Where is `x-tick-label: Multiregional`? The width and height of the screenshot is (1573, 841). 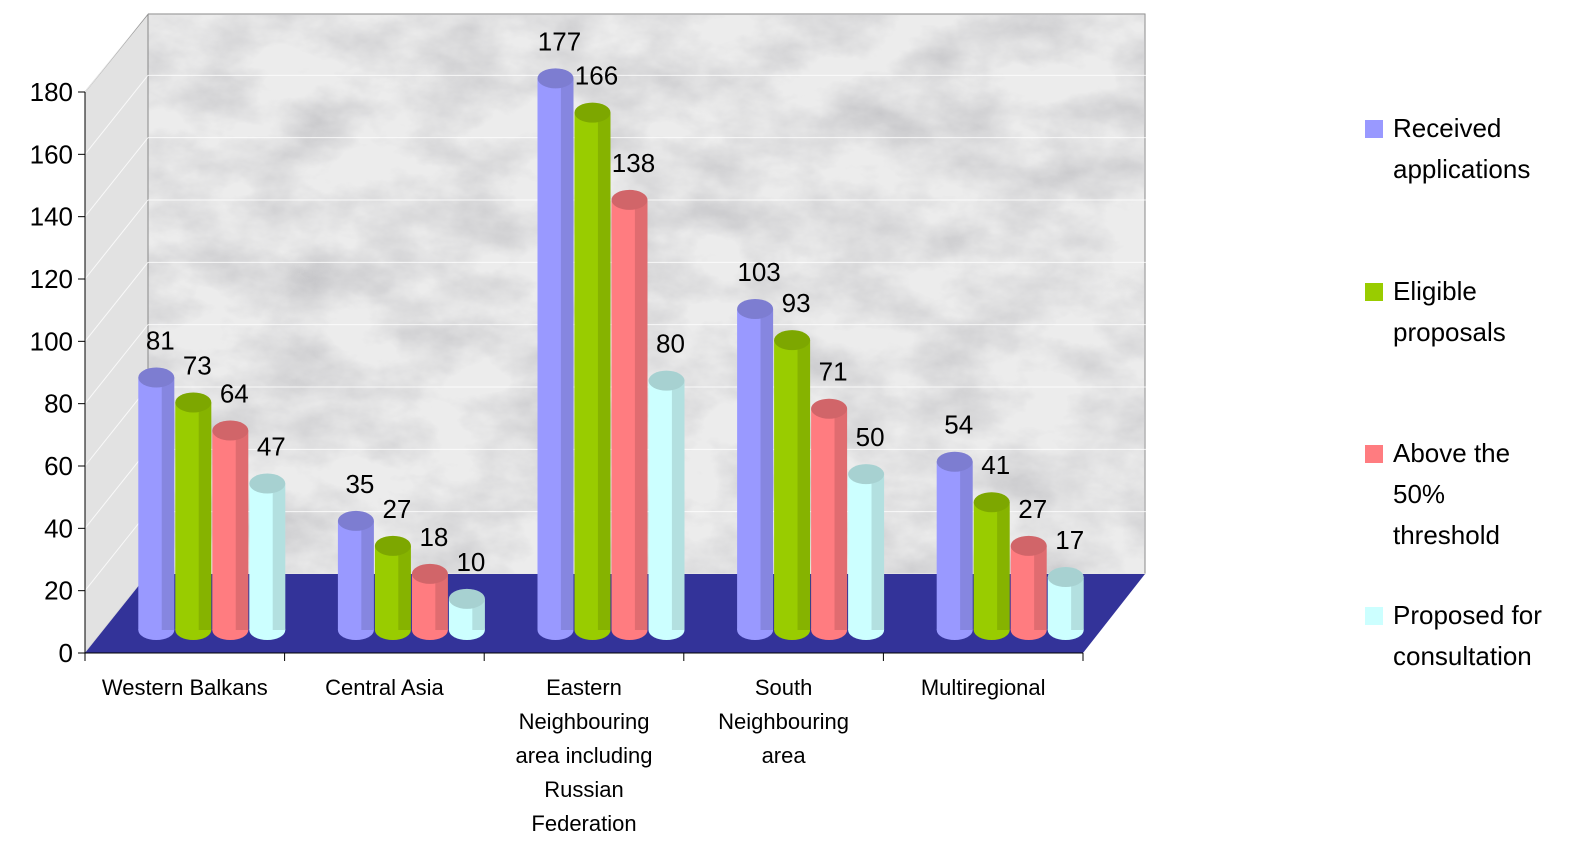
x-tick-label: Multiregional is located at coordinates (983, 687).